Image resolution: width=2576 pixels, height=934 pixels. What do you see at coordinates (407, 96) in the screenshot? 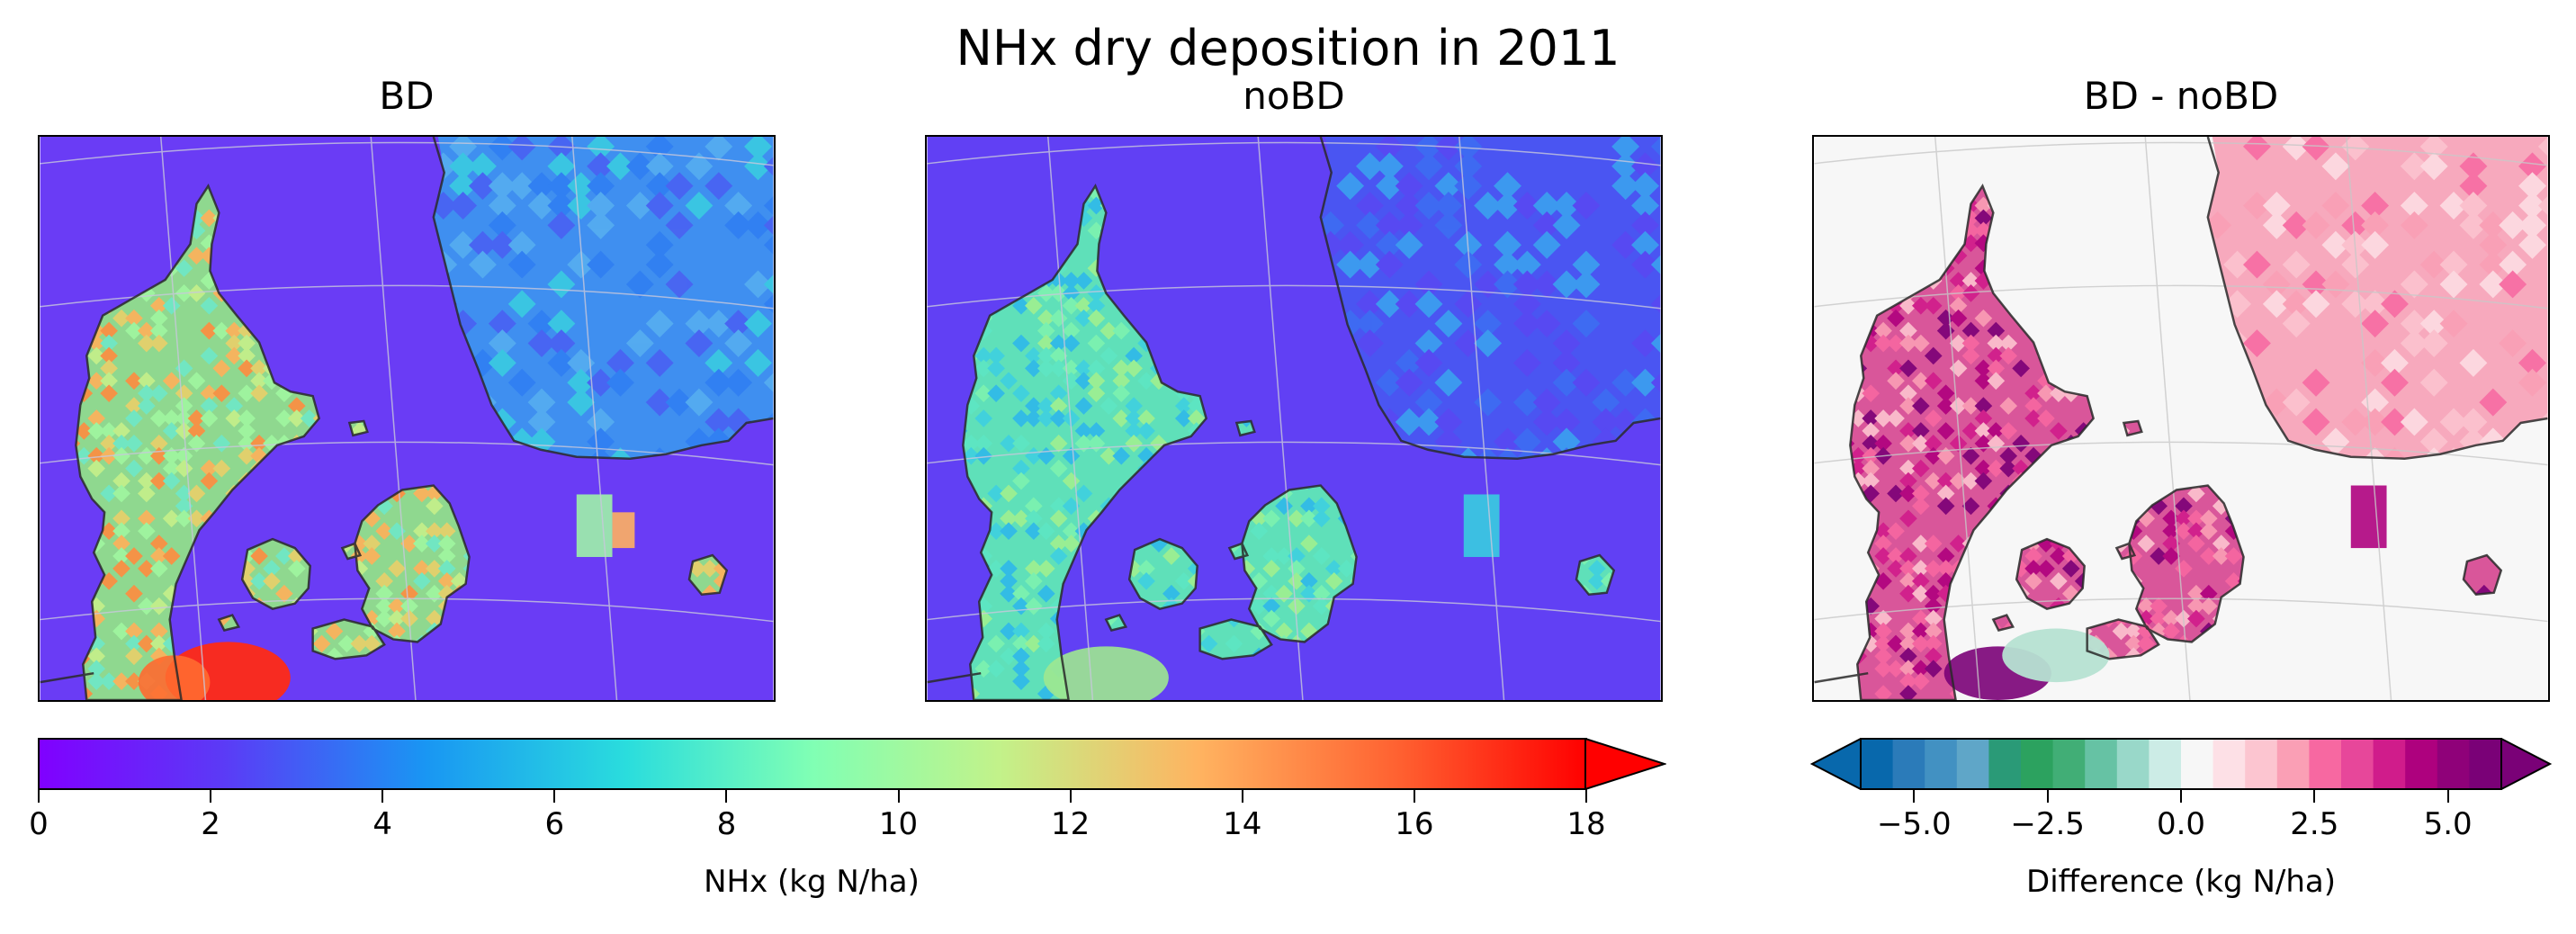
I see `panel-title-bd: BD` at bounding box center [407, 96].